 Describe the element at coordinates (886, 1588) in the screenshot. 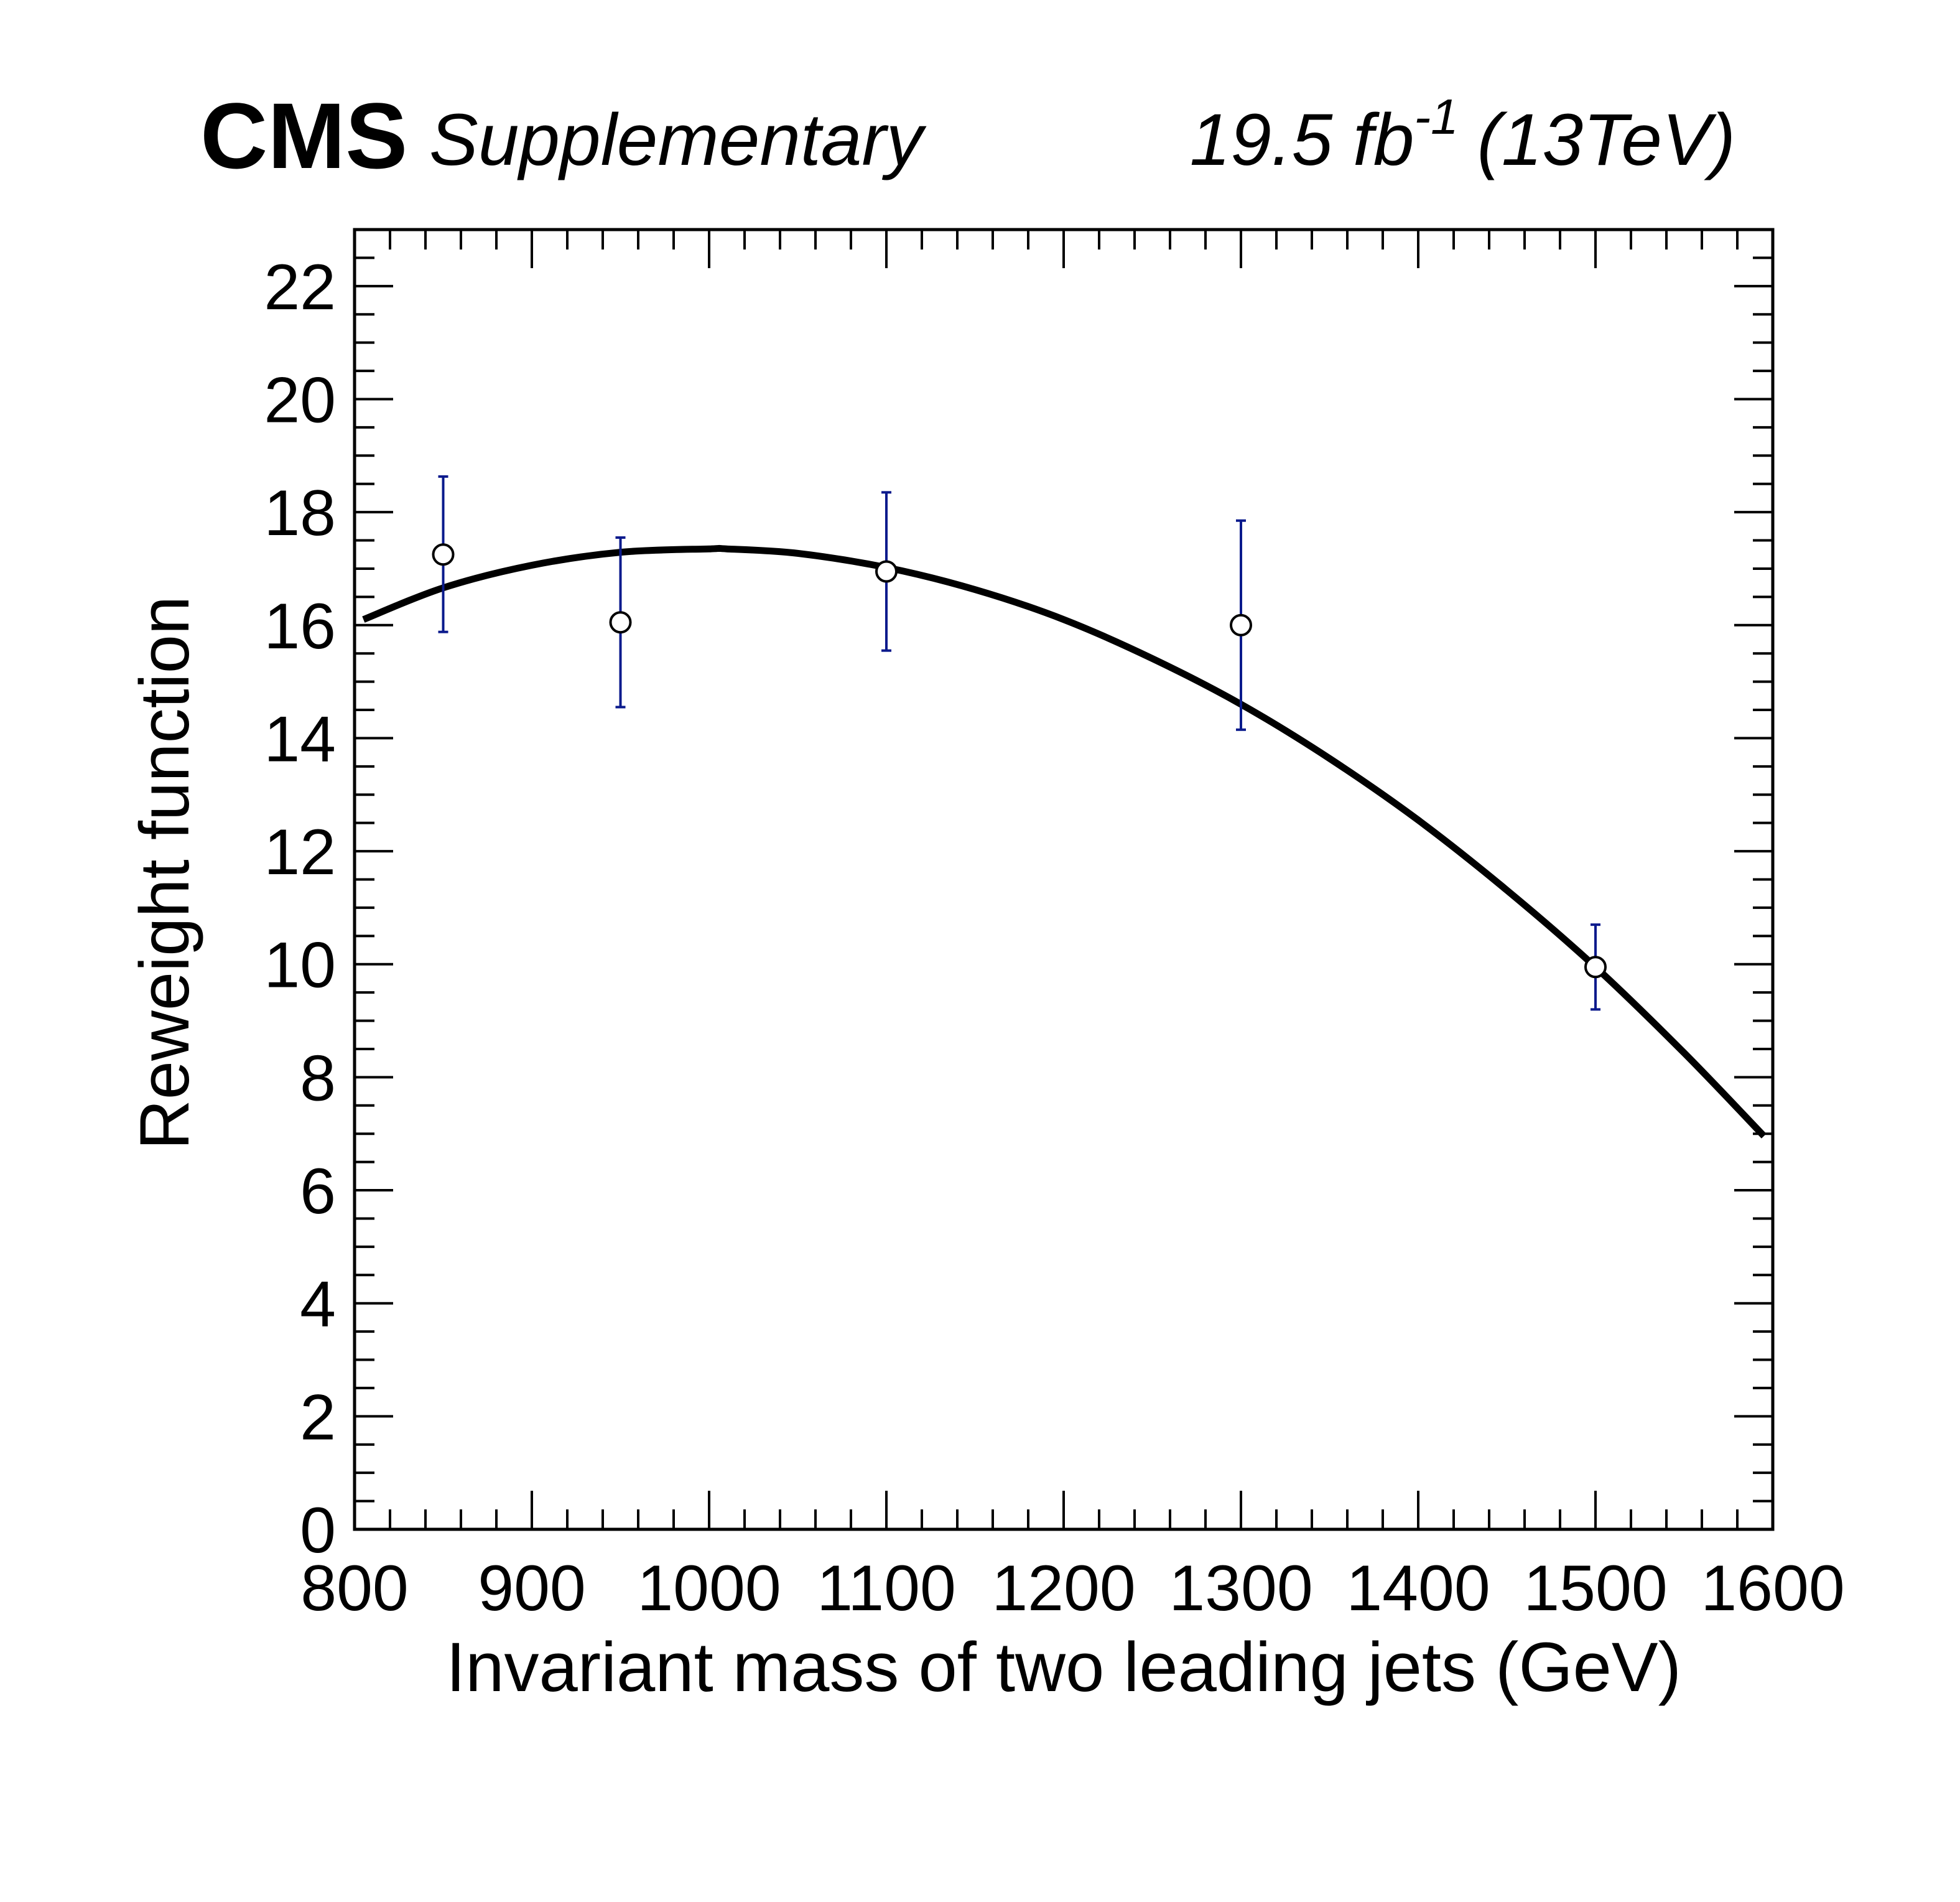

I see `x-tick-label: 1100` at that location.